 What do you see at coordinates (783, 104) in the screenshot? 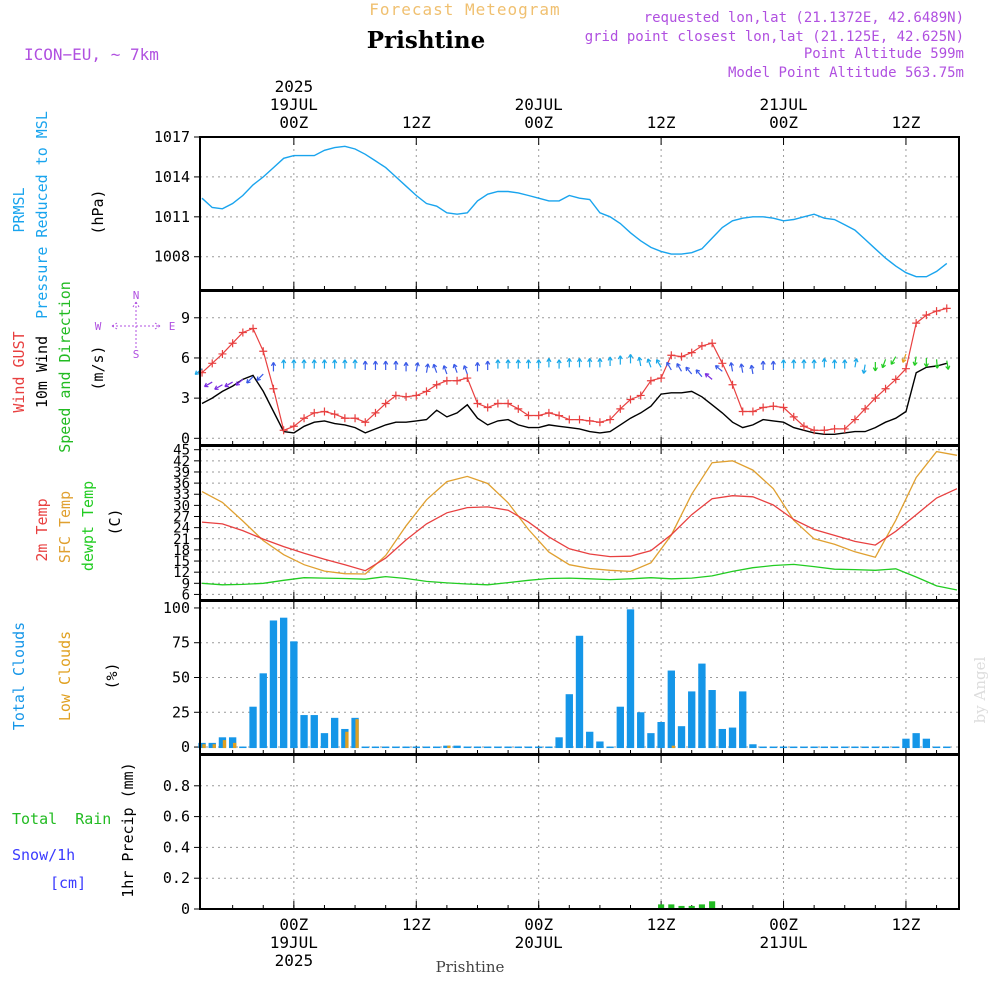
I see `top-time-label: 21JUL` at bounding box center [783, 104].